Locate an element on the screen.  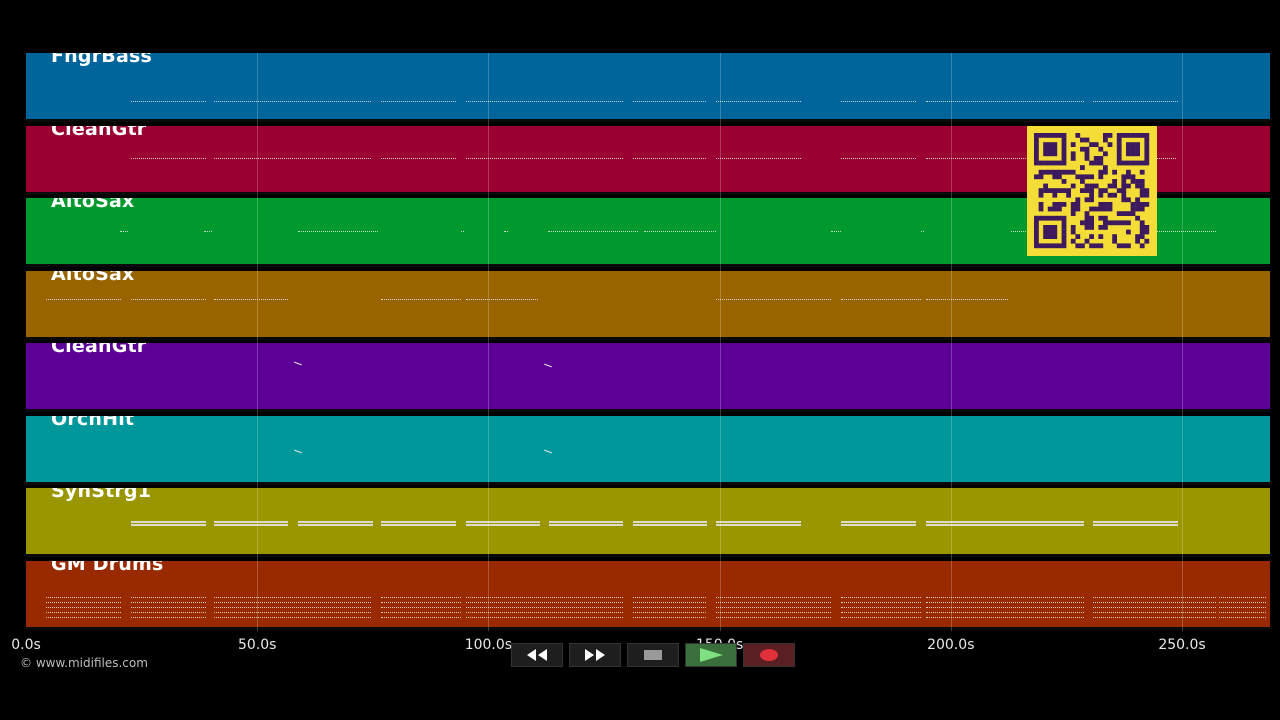
track-row: SynStrg1 is located at coordinates (648, 522).